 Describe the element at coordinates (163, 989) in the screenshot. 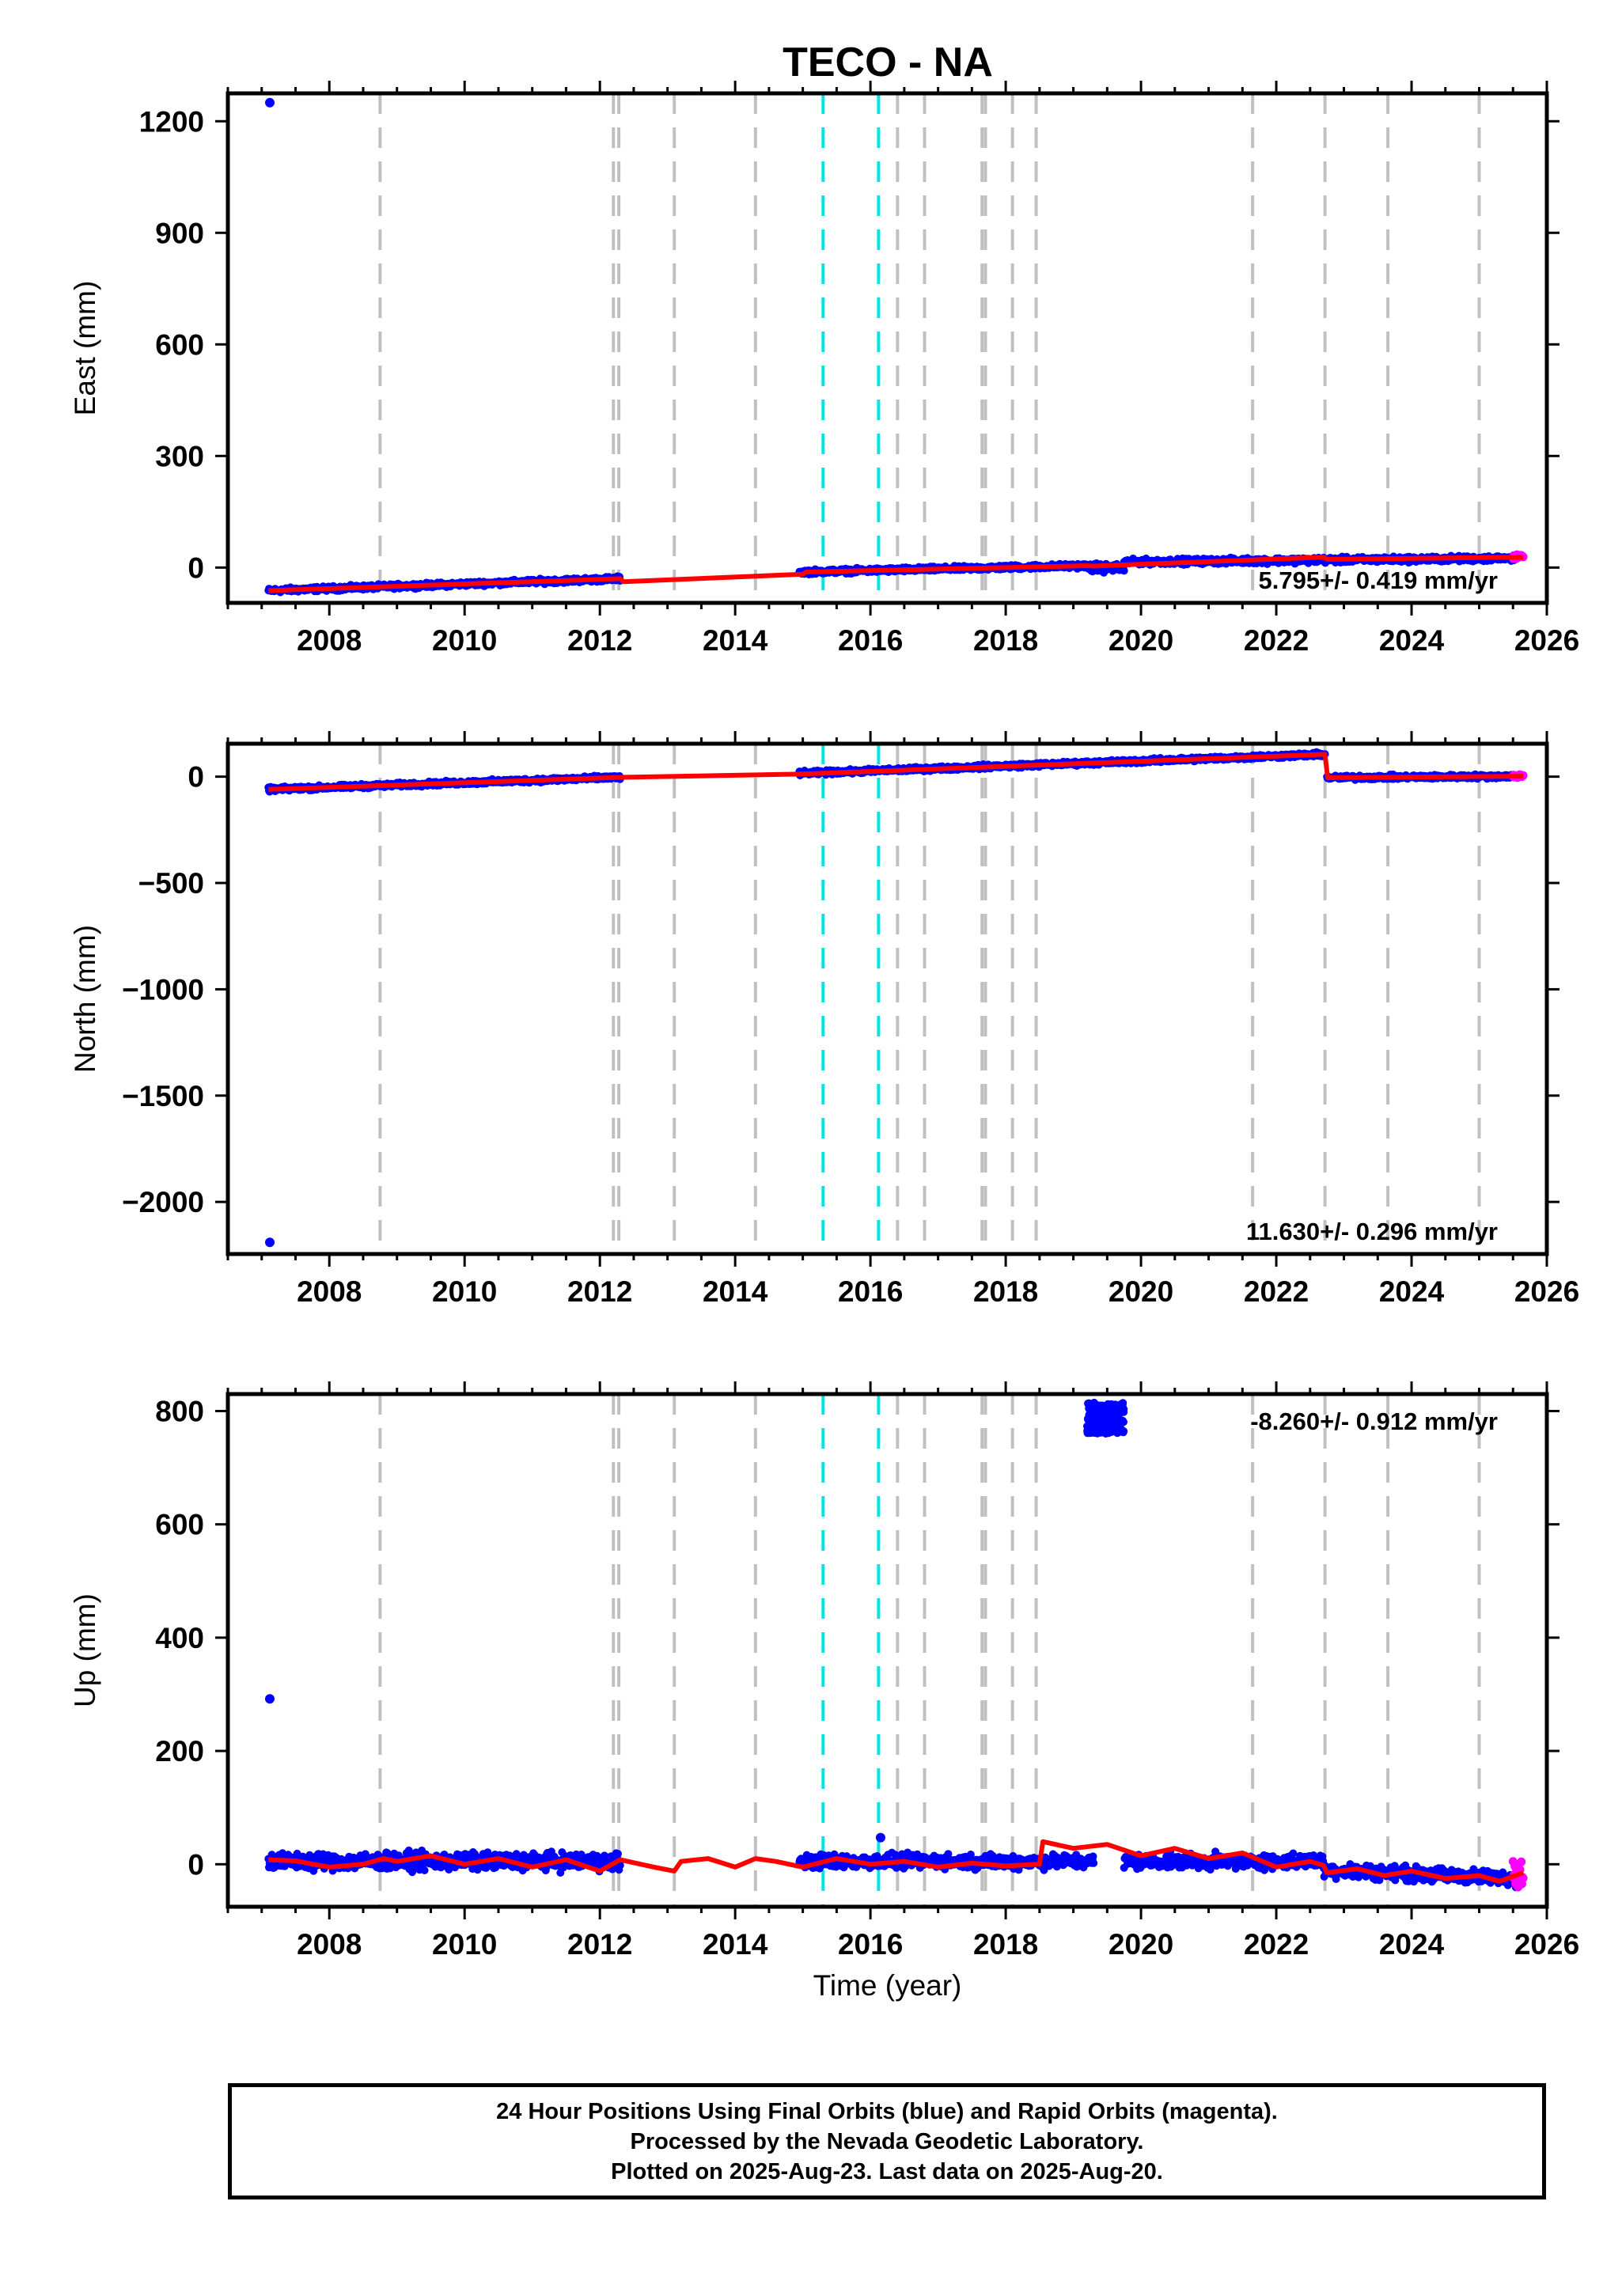

I see `y-tick-label: −1000` at that location.